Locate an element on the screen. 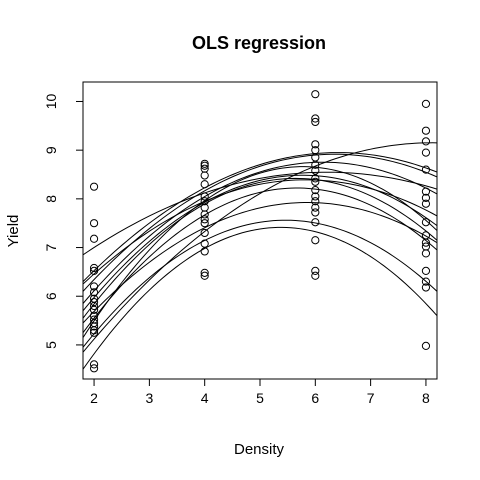  x-tick-label: 7 is located at coordinates (371, 398).